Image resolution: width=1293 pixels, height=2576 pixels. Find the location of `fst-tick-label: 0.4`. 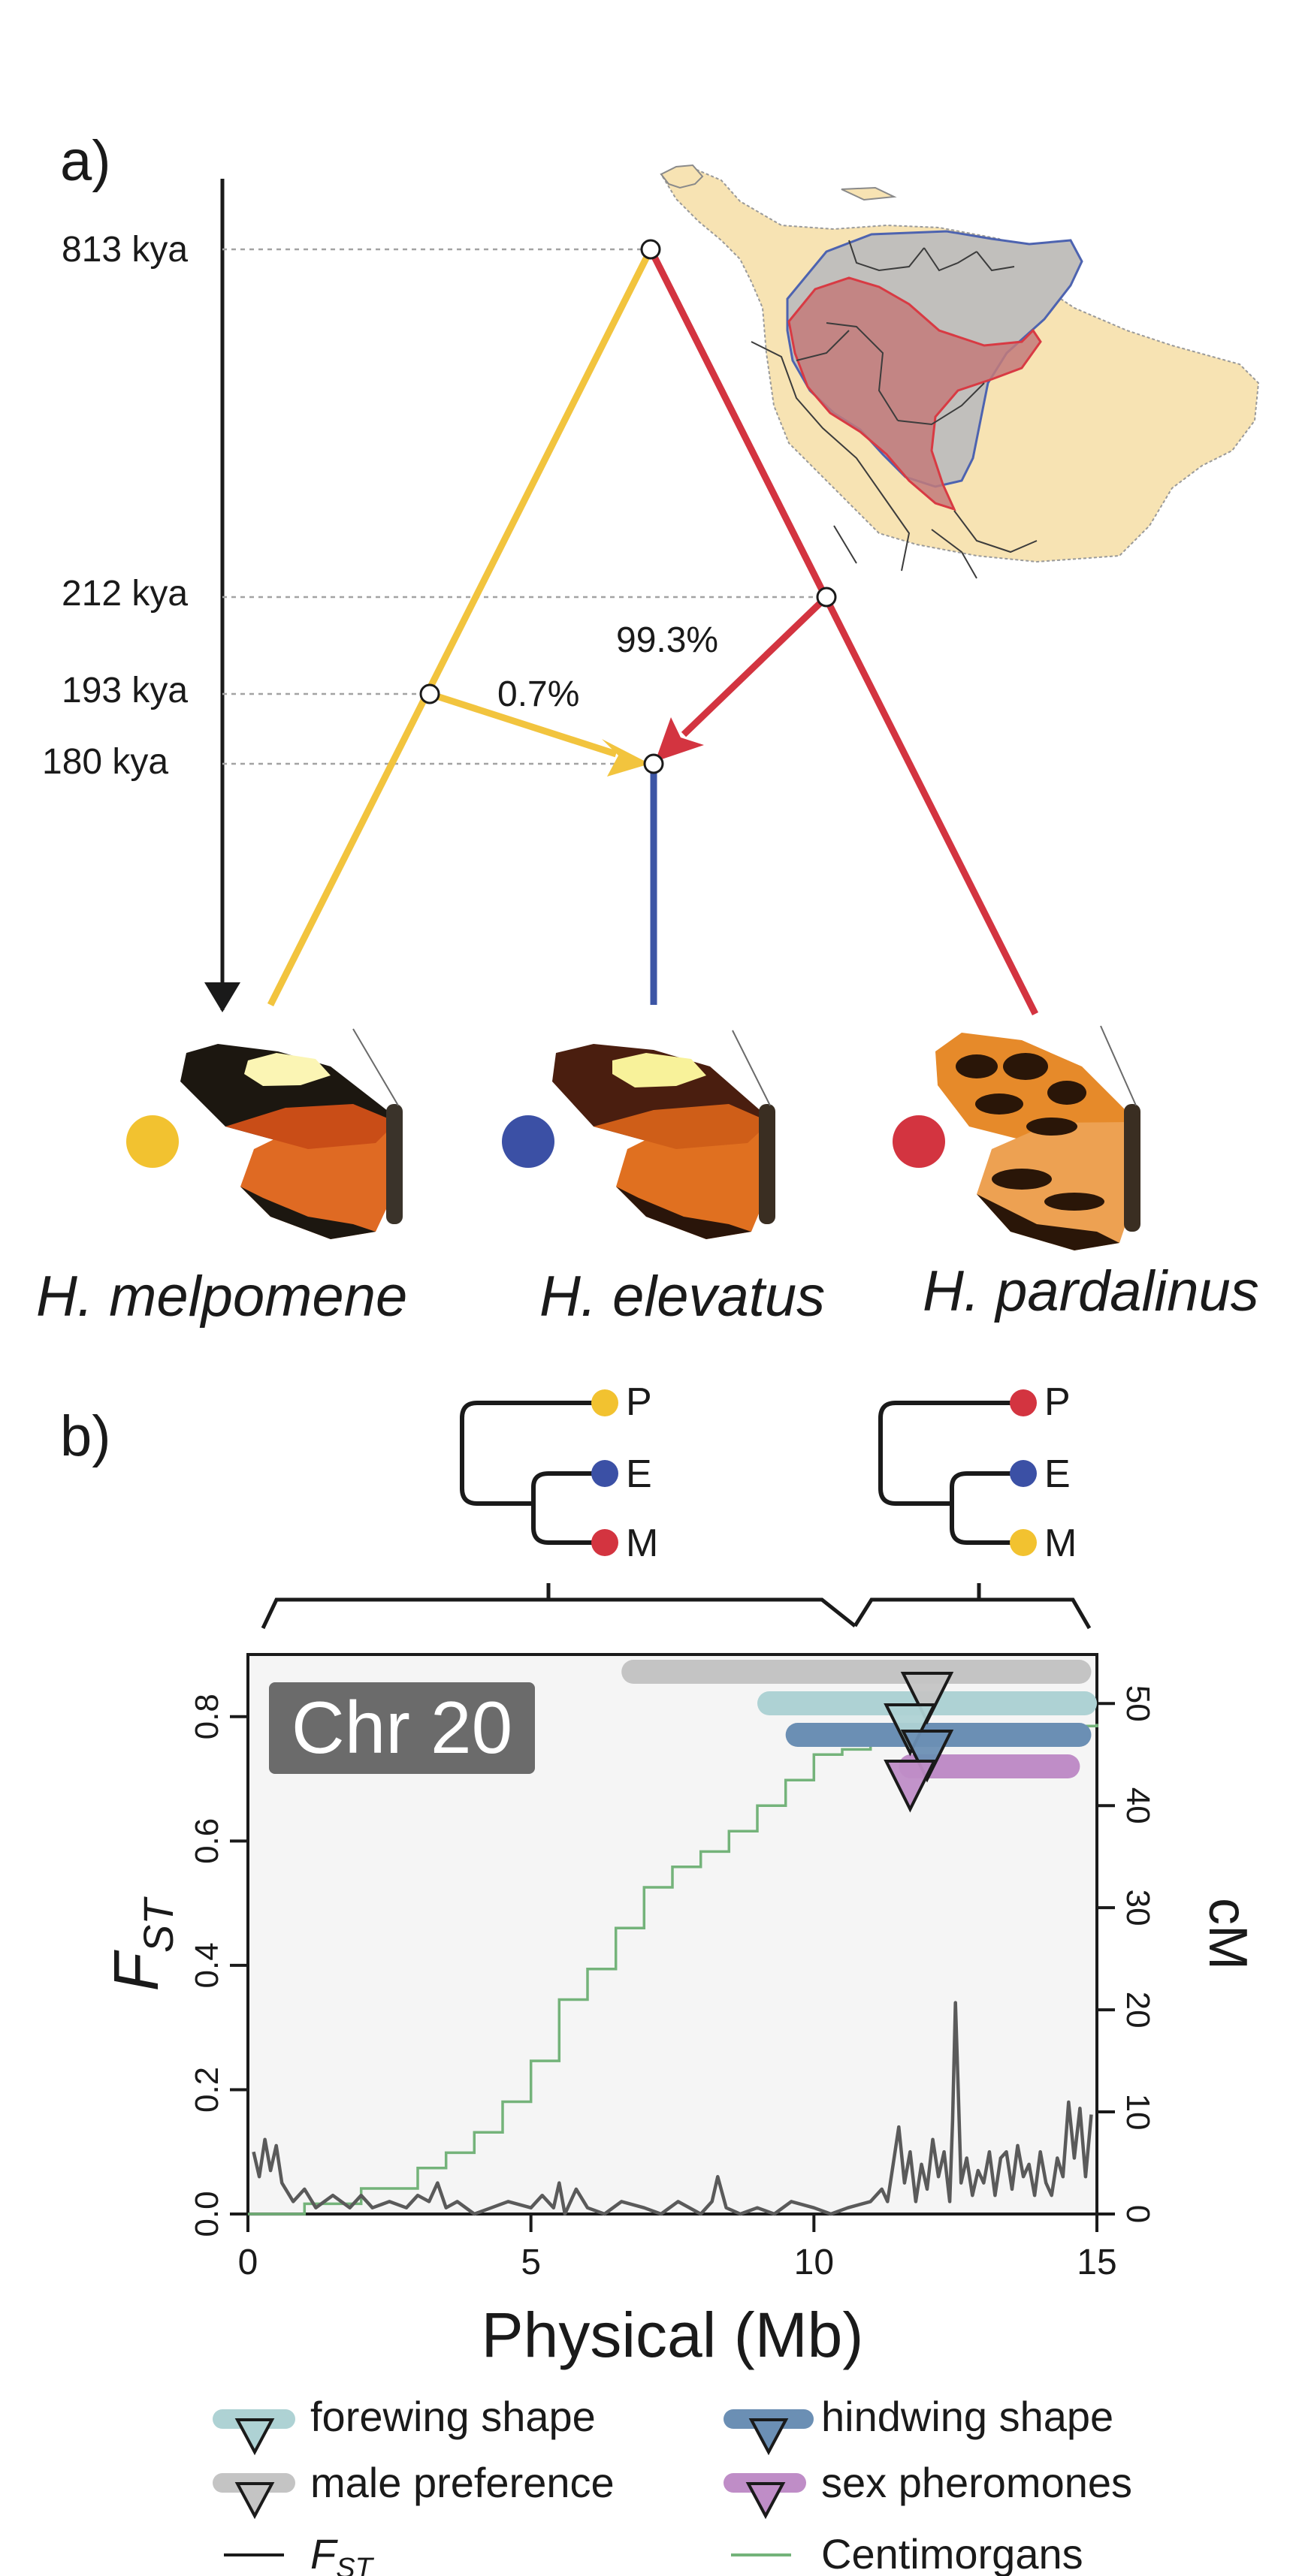

fst-tick-label: 0.4 is located at coordinates (207, 1965).